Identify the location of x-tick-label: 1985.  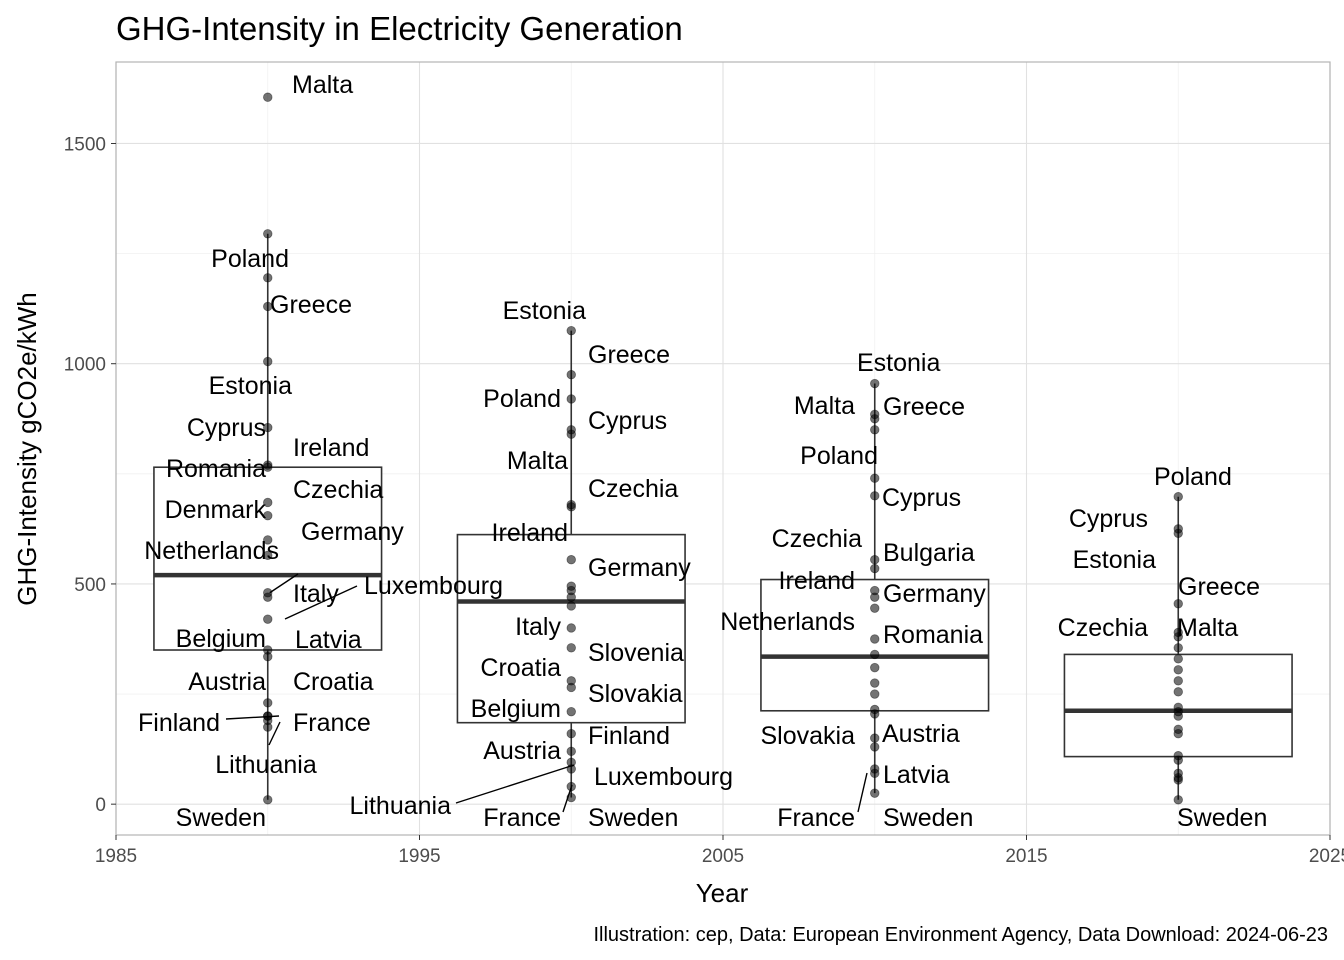
(116, 856).